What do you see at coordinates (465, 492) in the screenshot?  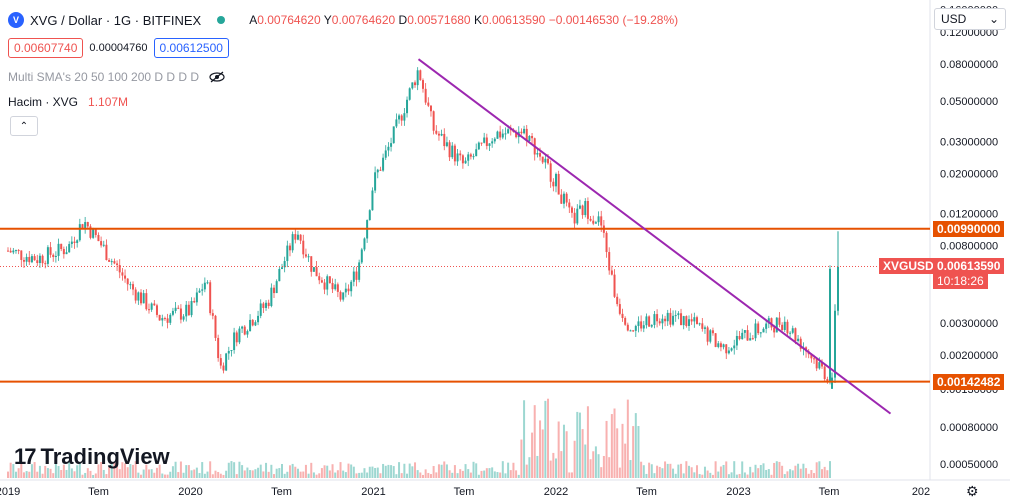 I see `time-axis: 2019 Tem 2020 Tem 2021 Tem 2022 Tem 2023 Tem 202` at bounding box center [465, 492].